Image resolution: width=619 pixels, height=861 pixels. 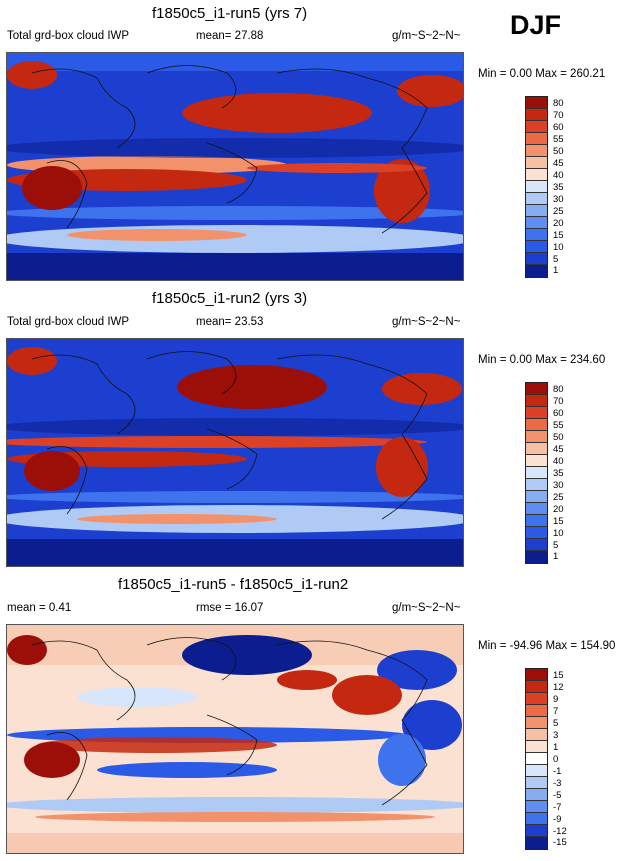 I want to click on panel-3-rmse-label: rmse = 16.07, so click(x=230, y=608).